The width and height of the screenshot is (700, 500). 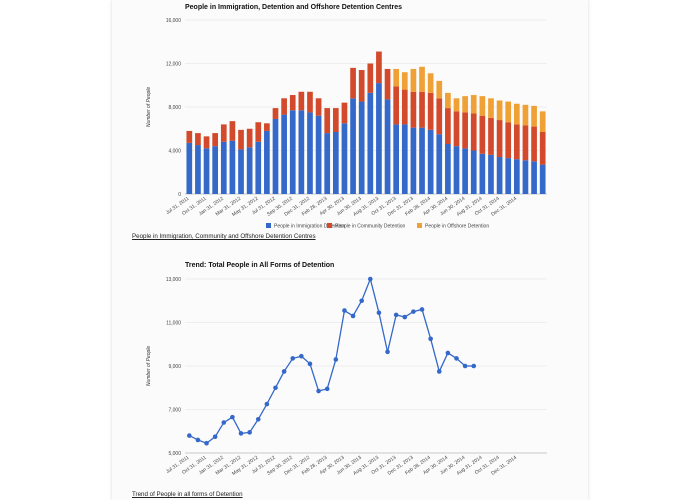 What do you see at coordinates (174, 280) in the screenshot?
I see `line-y-tick-label: 13,000` at bounding box center [174, 280].